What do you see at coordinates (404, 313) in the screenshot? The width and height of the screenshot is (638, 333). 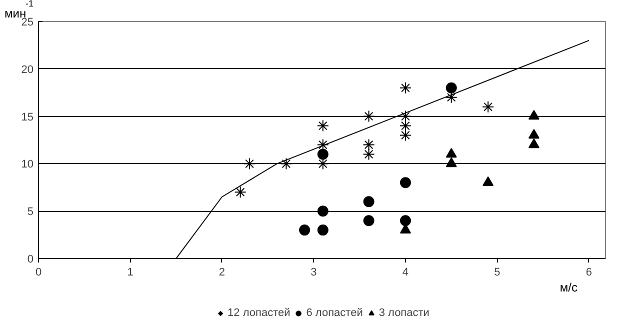 I see `legend-label: 3 лопасти` at bounding box center [404, 313].